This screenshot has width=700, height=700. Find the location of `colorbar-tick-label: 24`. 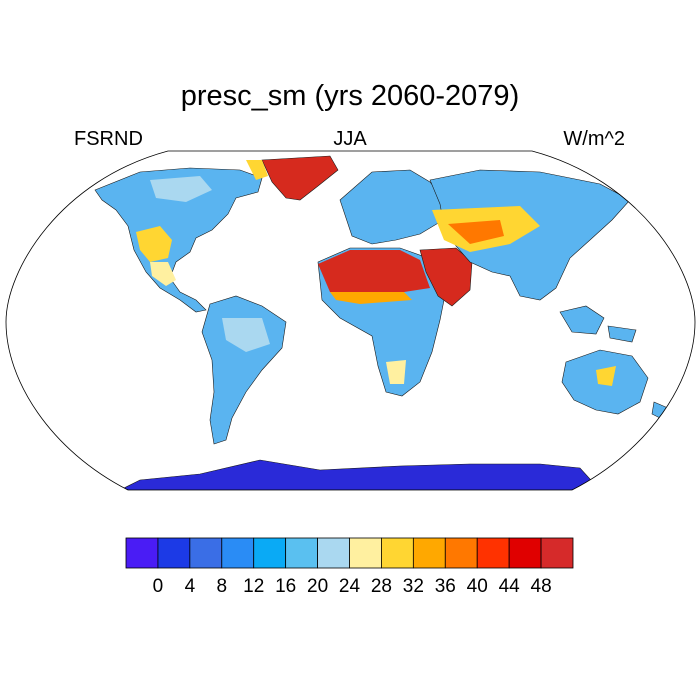

colorbar-tick-label: 24 is located at coordinates (350, 586).